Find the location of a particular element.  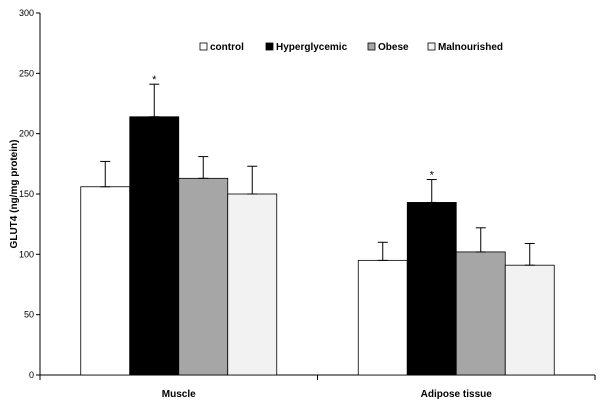

significance-marker-1: * is located at coordinates (432, 176).